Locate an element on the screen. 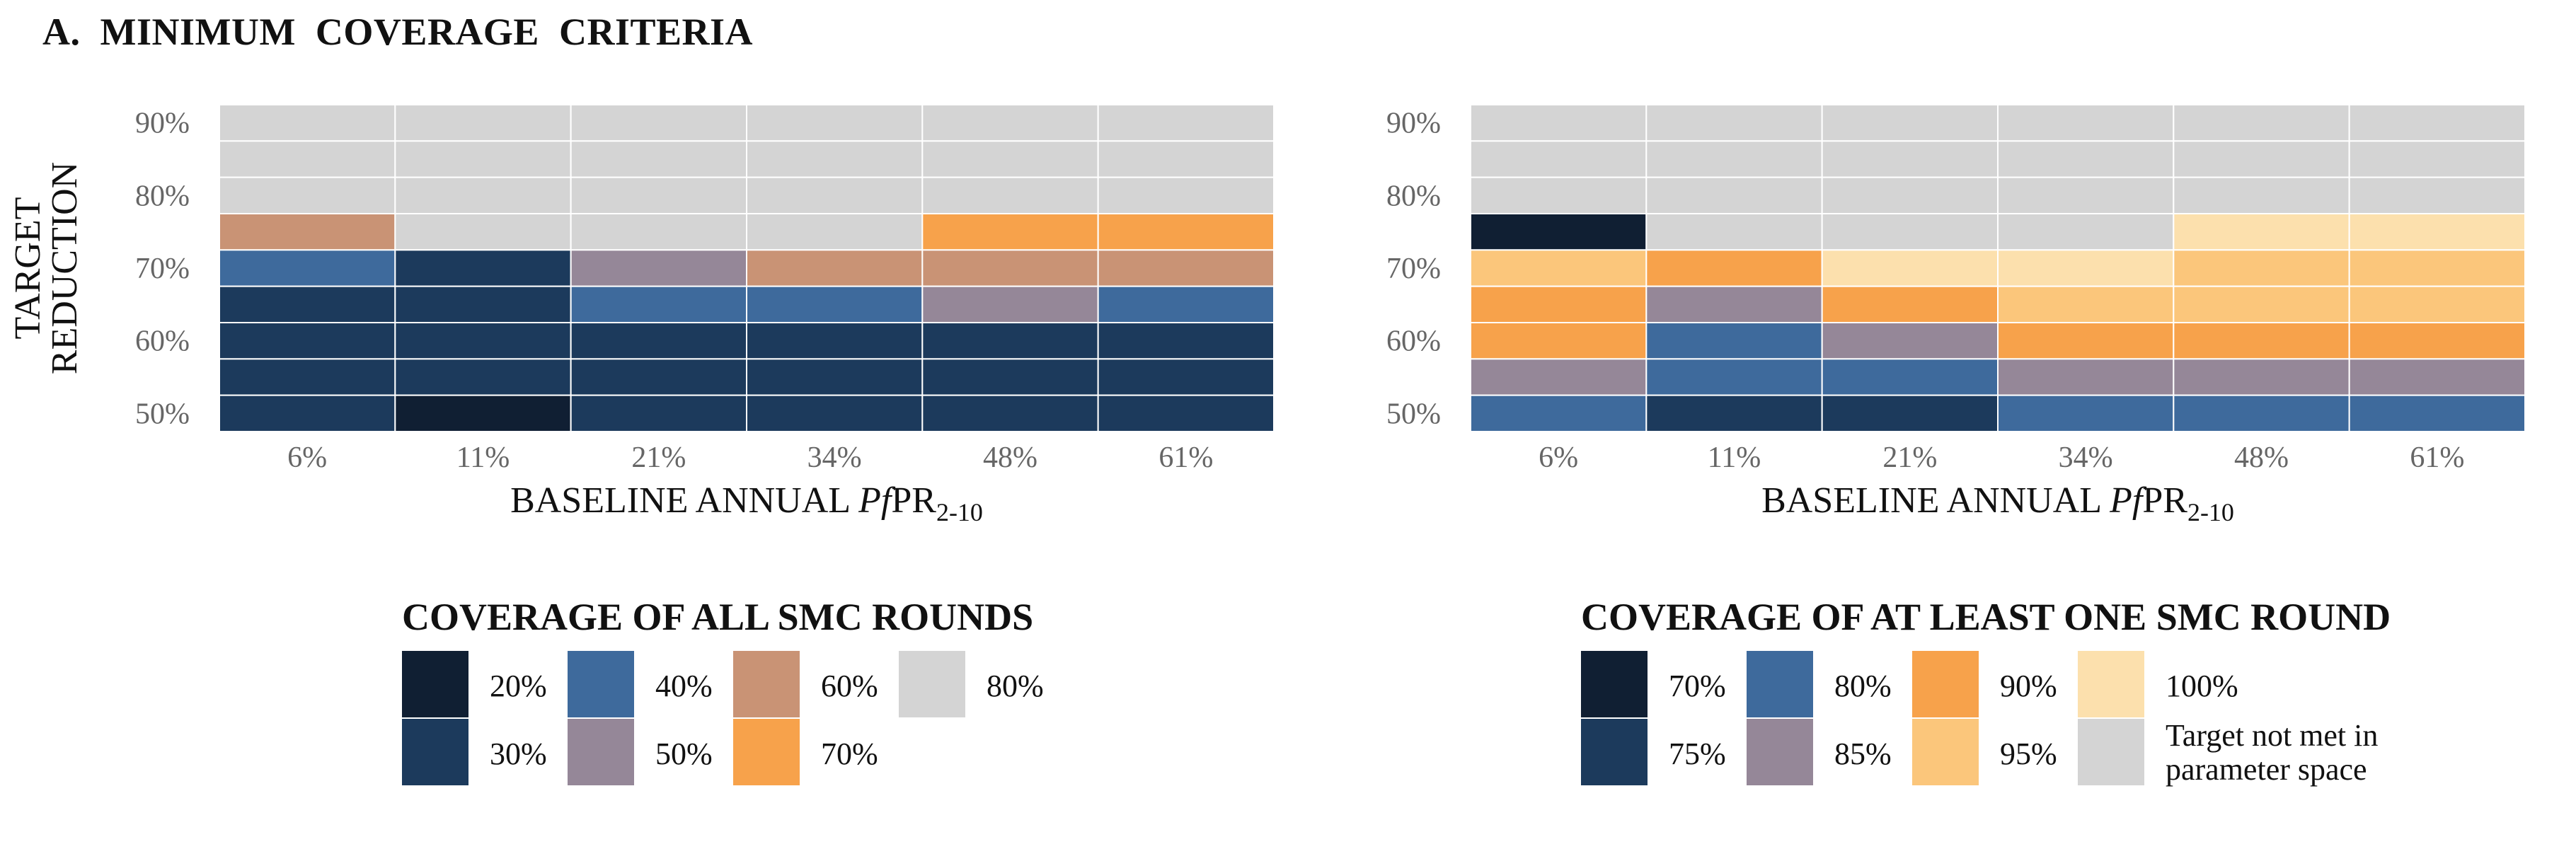 The image size is (2576, 849). legend-label: 70% is located at coordinates (850, 754).